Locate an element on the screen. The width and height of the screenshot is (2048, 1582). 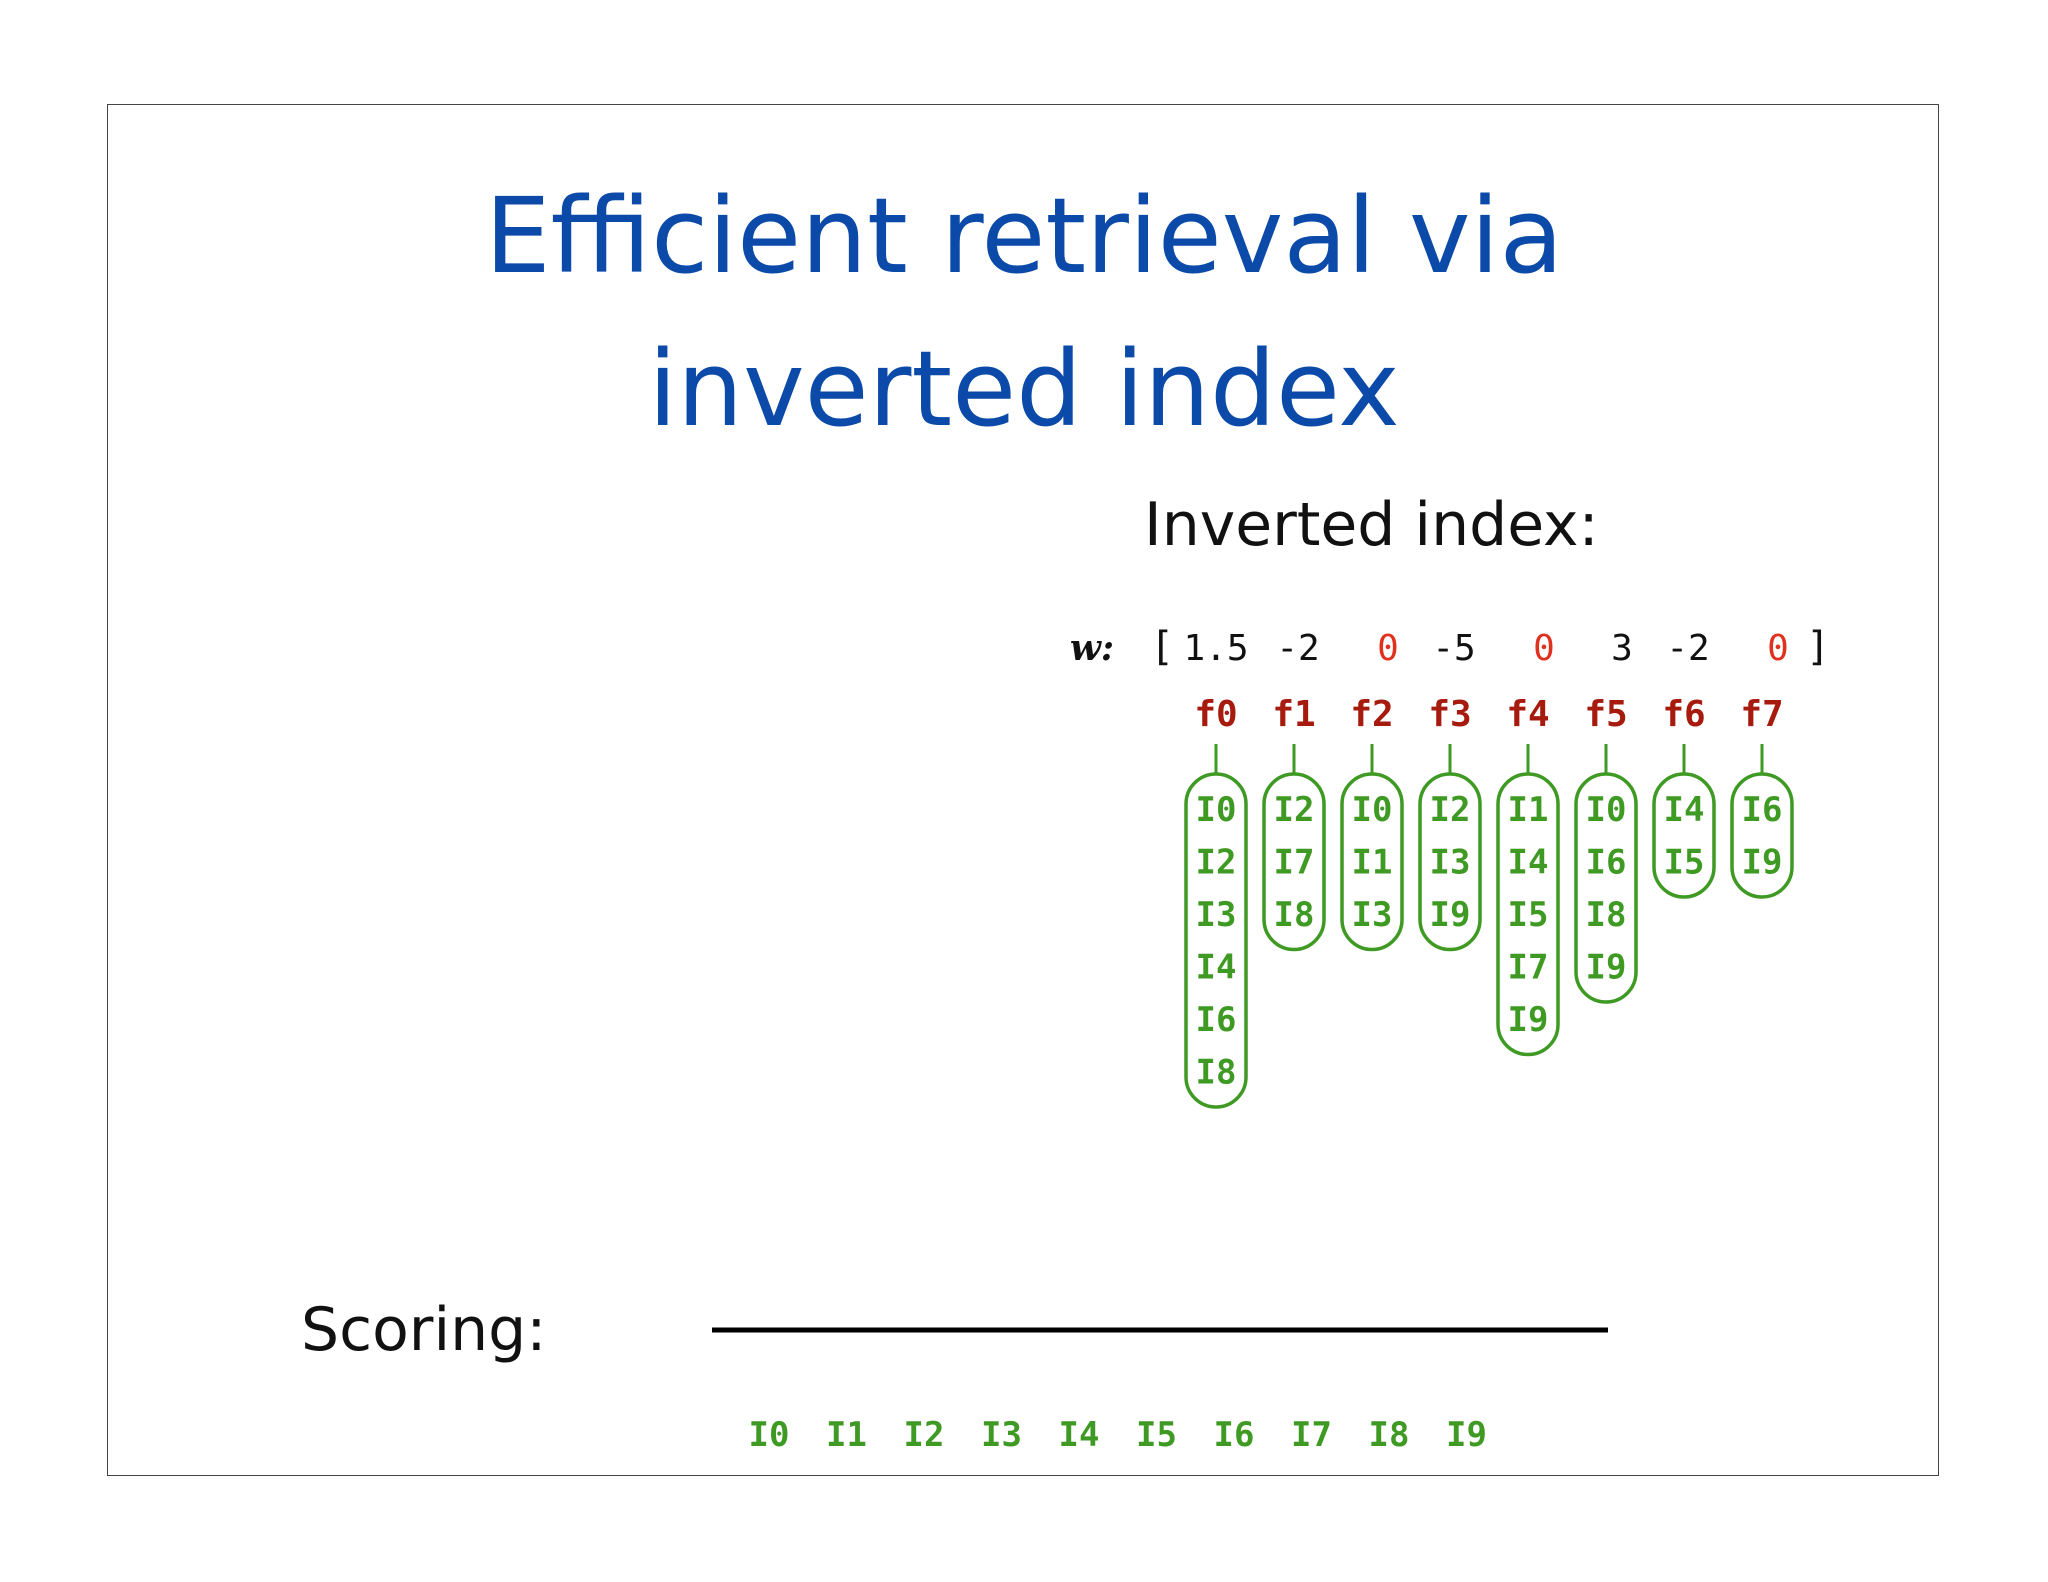
scoring-item: I5 is located at coordinates (1156, 1435).